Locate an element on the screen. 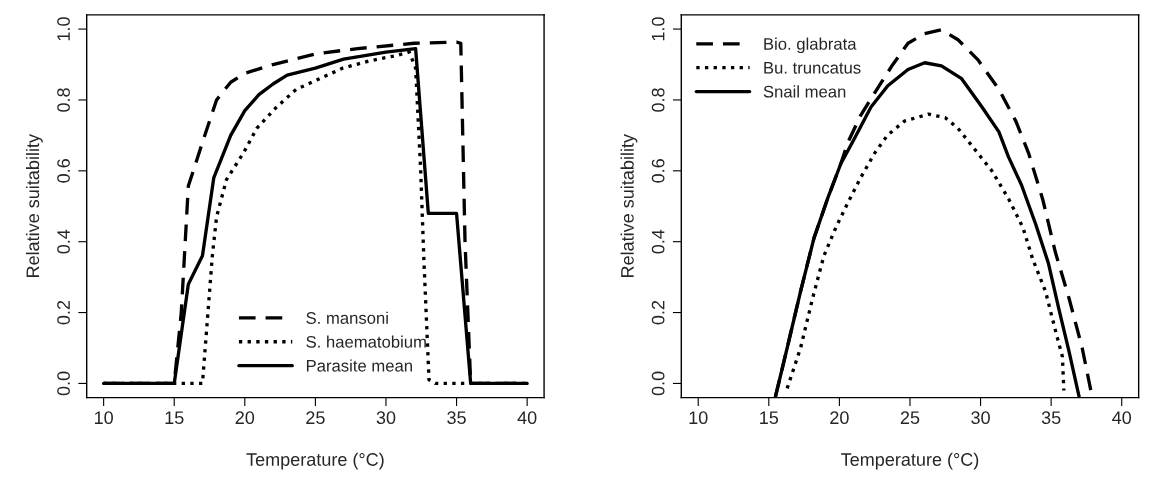 This screenshot has height=497, width=1156. legend-label: Bio. glabrata is located at coordinates (810, 45).